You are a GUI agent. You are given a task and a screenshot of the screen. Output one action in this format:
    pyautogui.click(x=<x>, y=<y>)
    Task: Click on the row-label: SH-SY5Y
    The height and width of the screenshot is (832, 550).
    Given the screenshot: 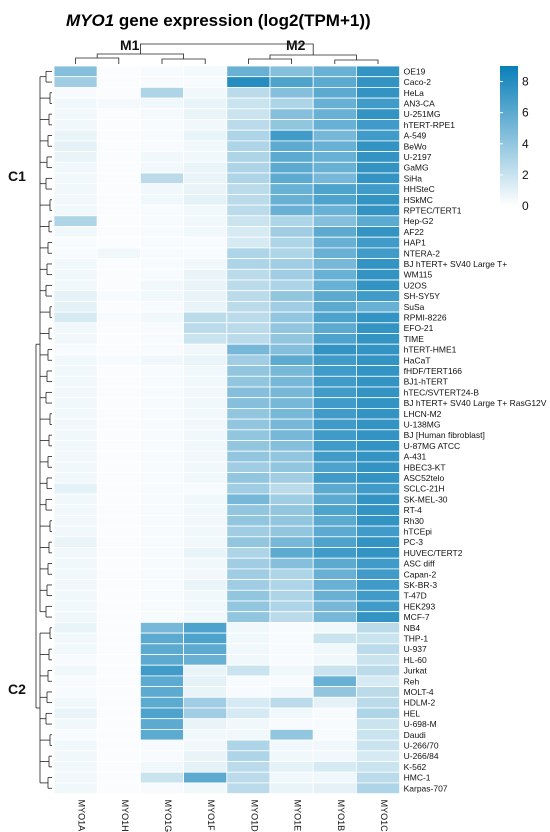 What is the action you would take?
    pyautogui.click(x=422, y=296)
    